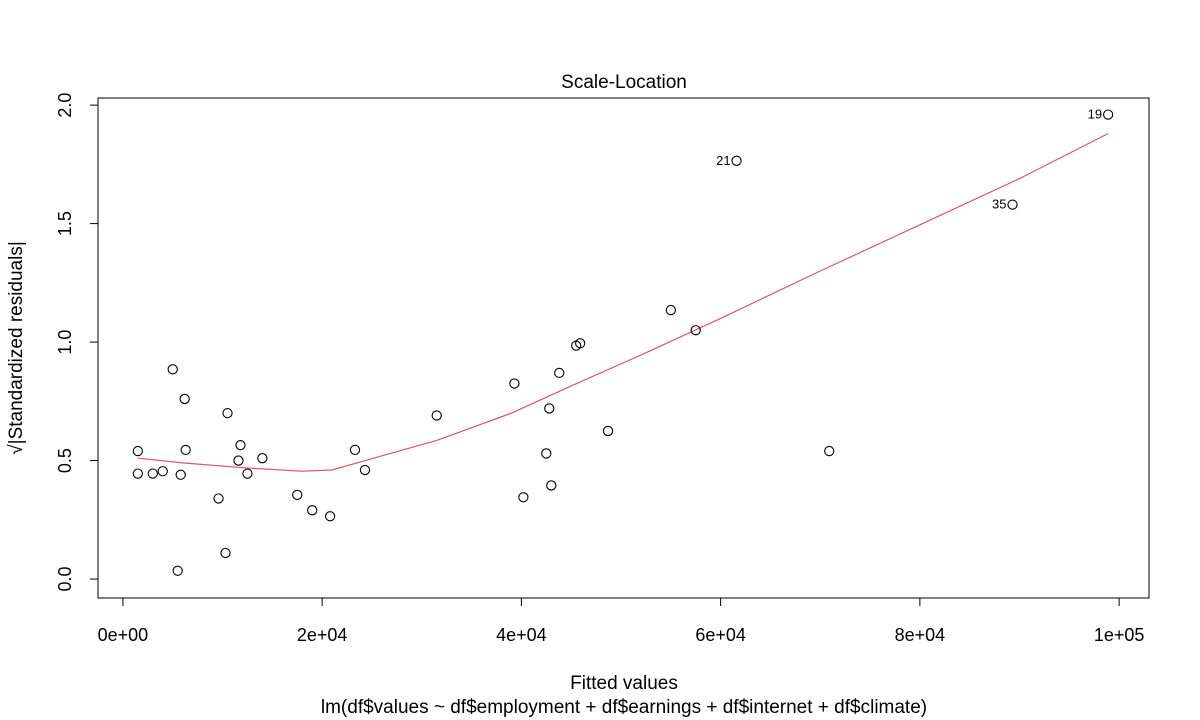 Image resolution: width=1200 pixels, height=720 pixels. Describe the element at coordinates (65, 460) in the screenshot. I see `y-tick-label: 0.5` at that location.